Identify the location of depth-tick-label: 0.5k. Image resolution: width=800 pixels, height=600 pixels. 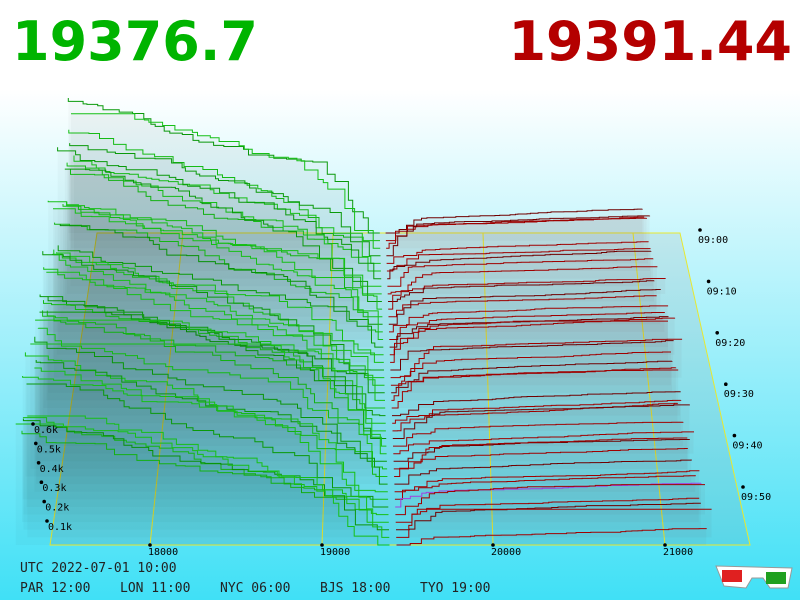
(49, 449).